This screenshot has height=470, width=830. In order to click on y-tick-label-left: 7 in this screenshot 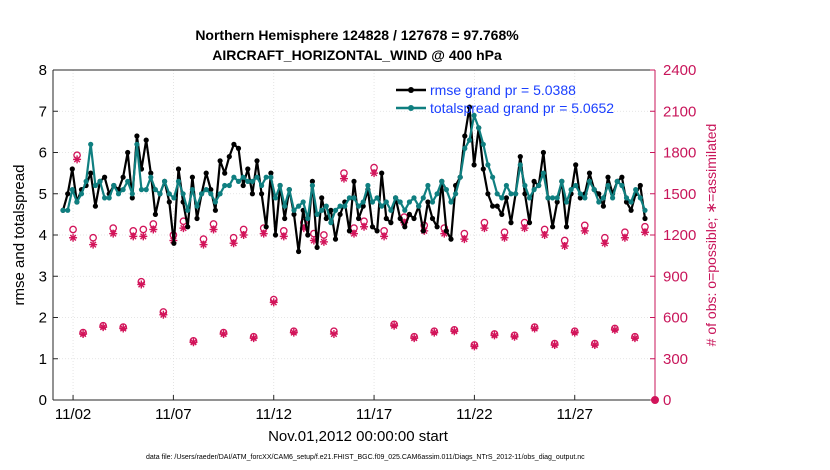, I will do `click(43, 111)`.